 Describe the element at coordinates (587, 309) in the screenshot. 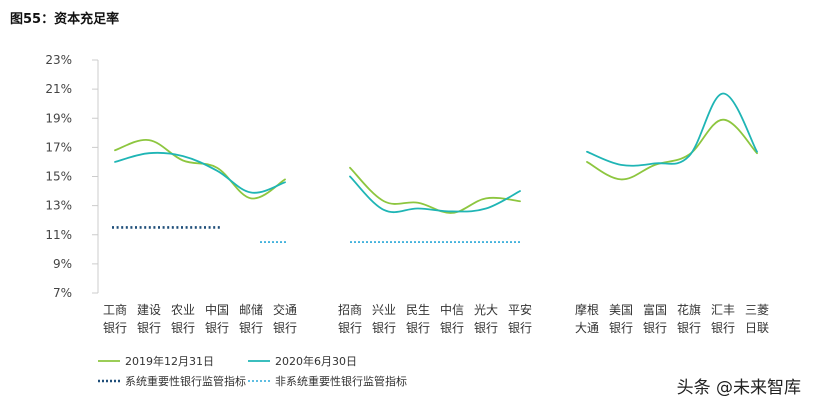

I see `x-category-label: 摩根` at that location.